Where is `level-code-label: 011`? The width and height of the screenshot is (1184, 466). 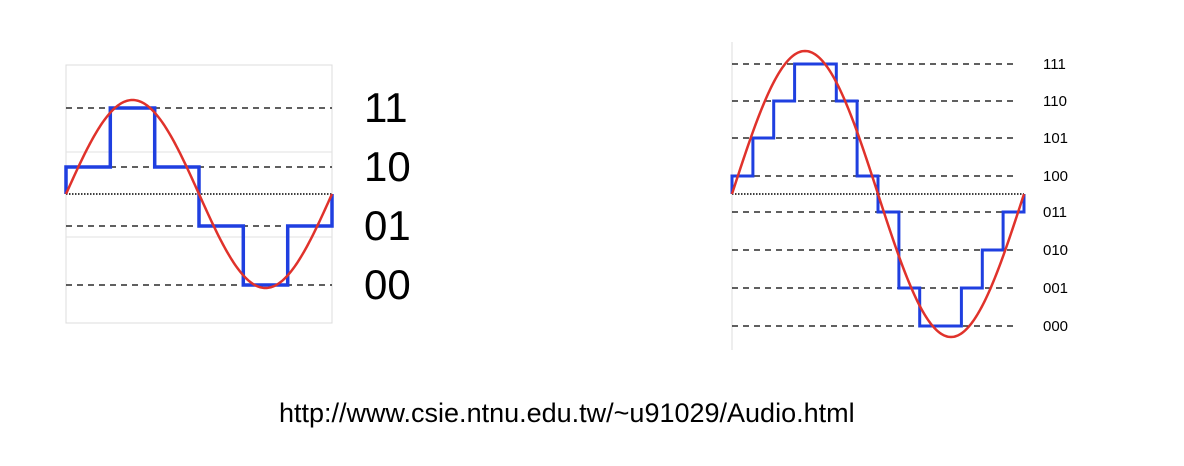 level-code-label: 011 is located at coordinates (1055, 212).